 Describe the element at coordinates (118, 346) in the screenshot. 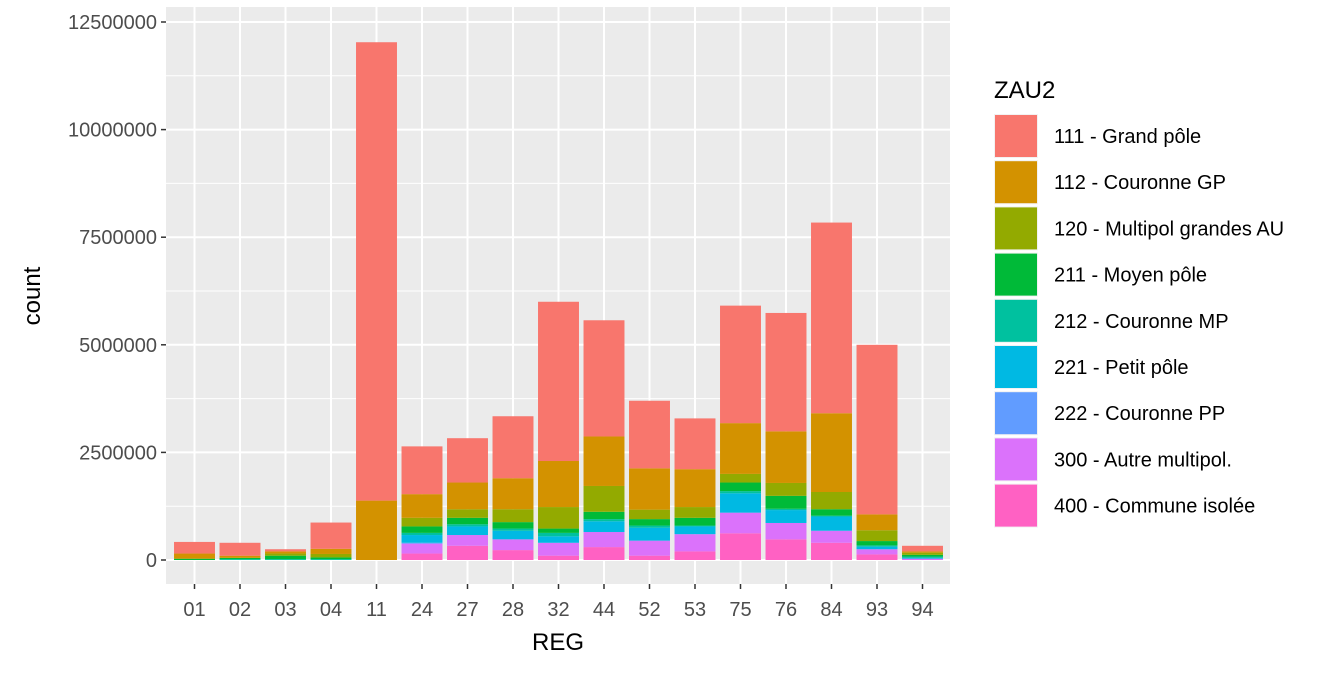

I see `y-tick-label: 5000000` at that location.